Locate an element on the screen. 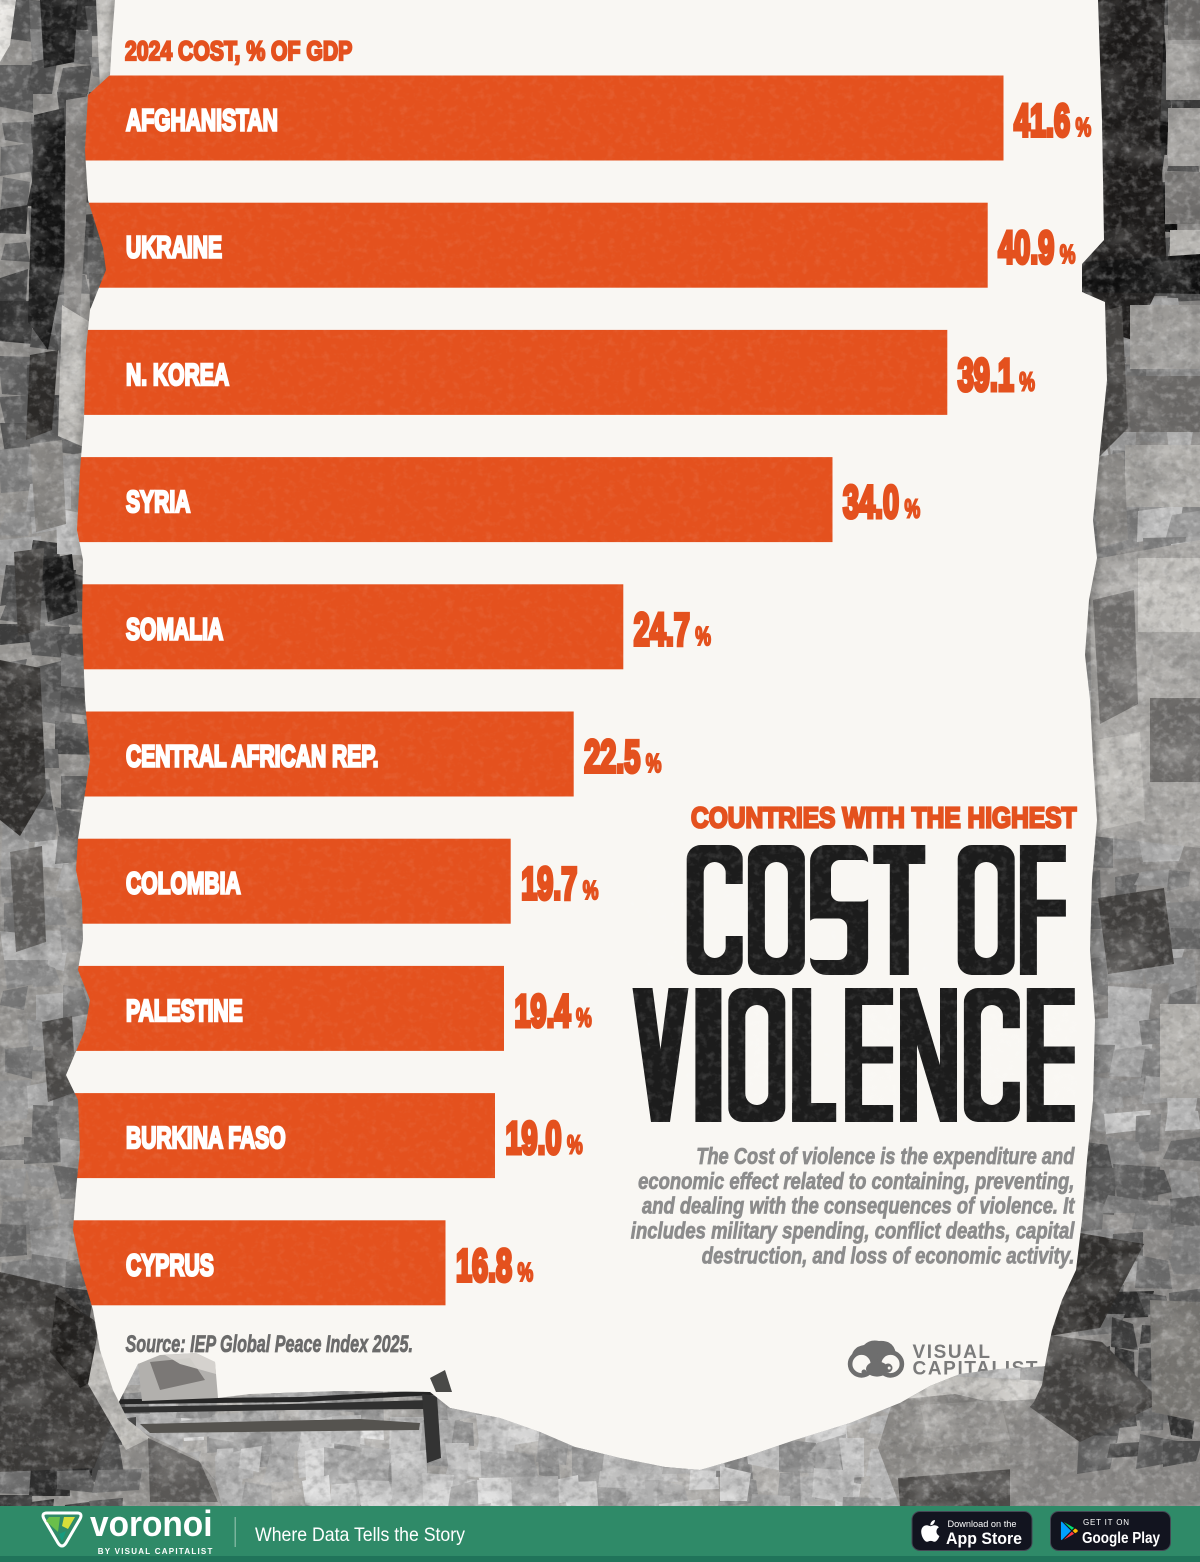 Image resolution: width=1200 pixels, height=1562 pixels. svg-text: App Store is located at coordinates (984, 1539).